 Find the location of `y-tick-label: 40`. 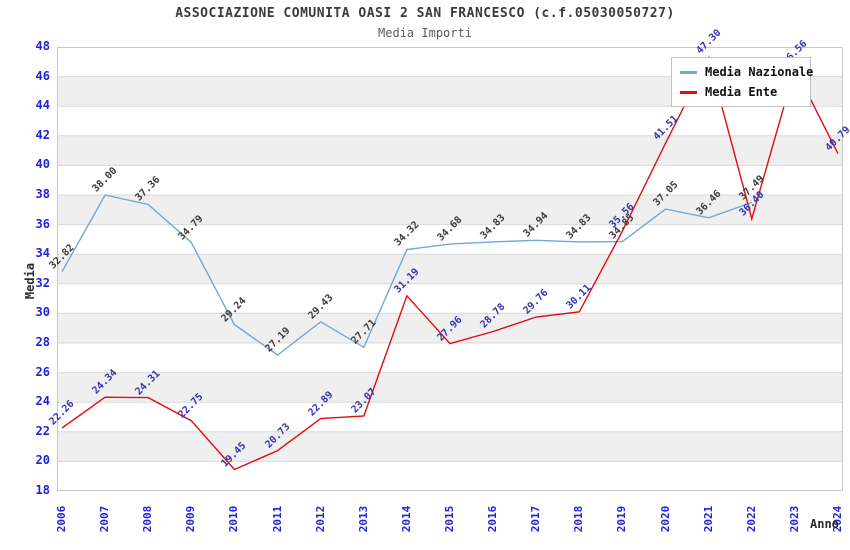

y-tick-label: 40 is located at coordinates (42, 164).